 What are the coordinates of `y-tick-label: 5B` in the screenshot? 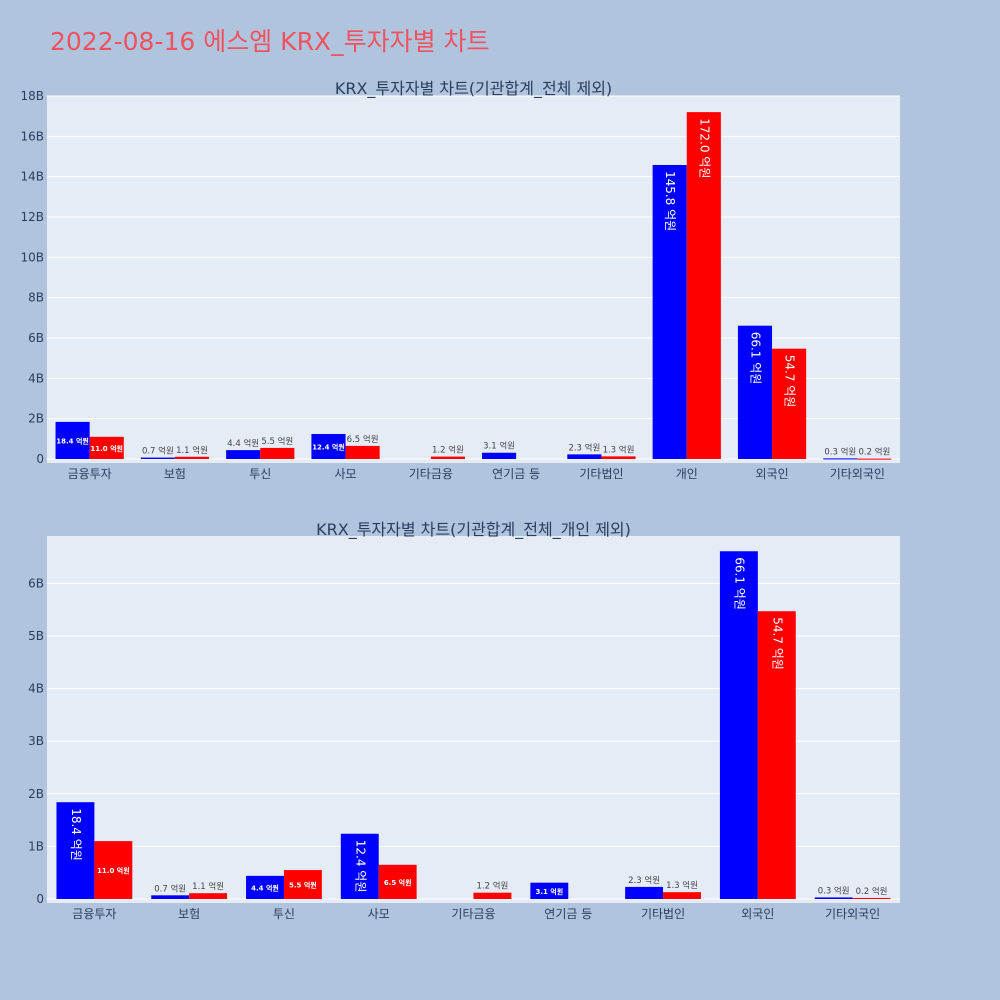 It's located at (36, 636).